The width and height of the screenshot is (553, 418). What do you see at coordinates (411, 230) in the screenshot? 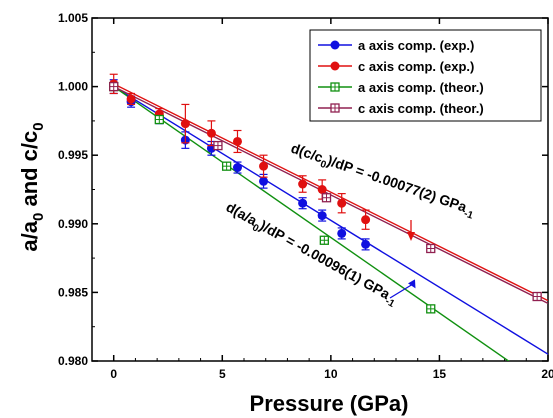
I see `annotation-arrow-c` at bounding box center [411, 230].